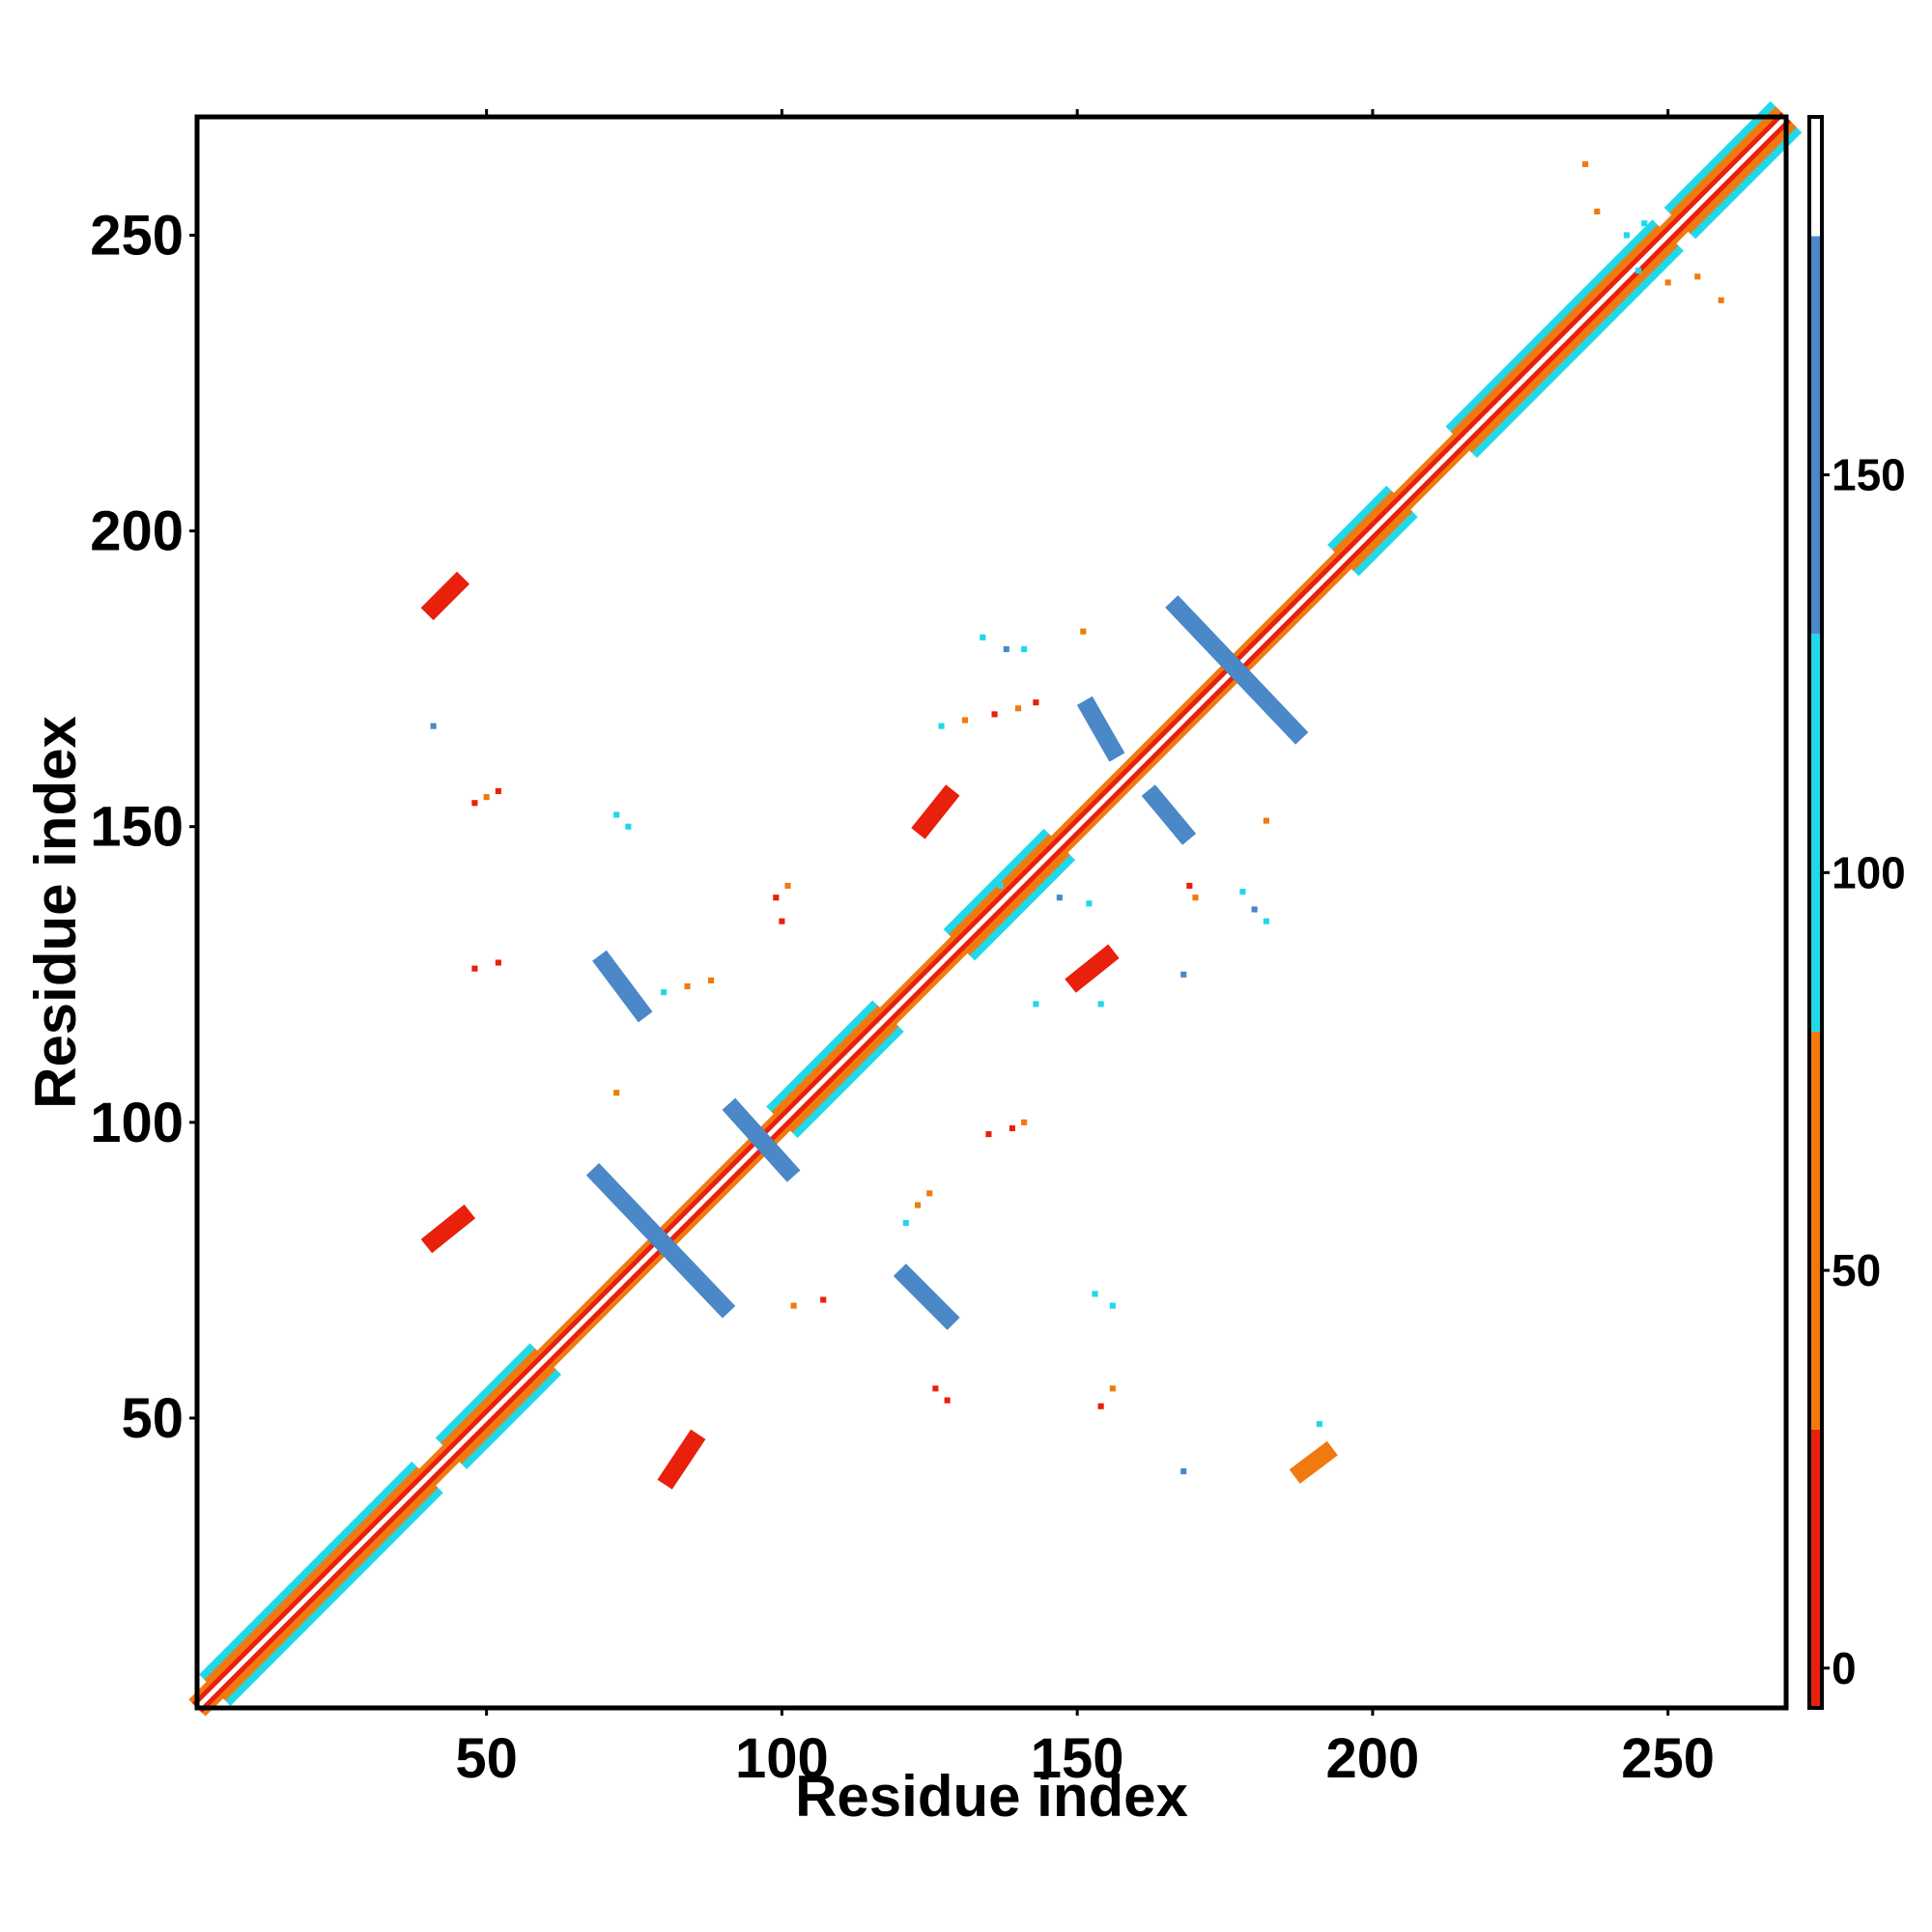 This screenshot has width=1932, height=1932. What do you see at coordinates (55, 912) in the screenshot?
I see `y-axis-title: Residue index` at bounding box center [55, 912].